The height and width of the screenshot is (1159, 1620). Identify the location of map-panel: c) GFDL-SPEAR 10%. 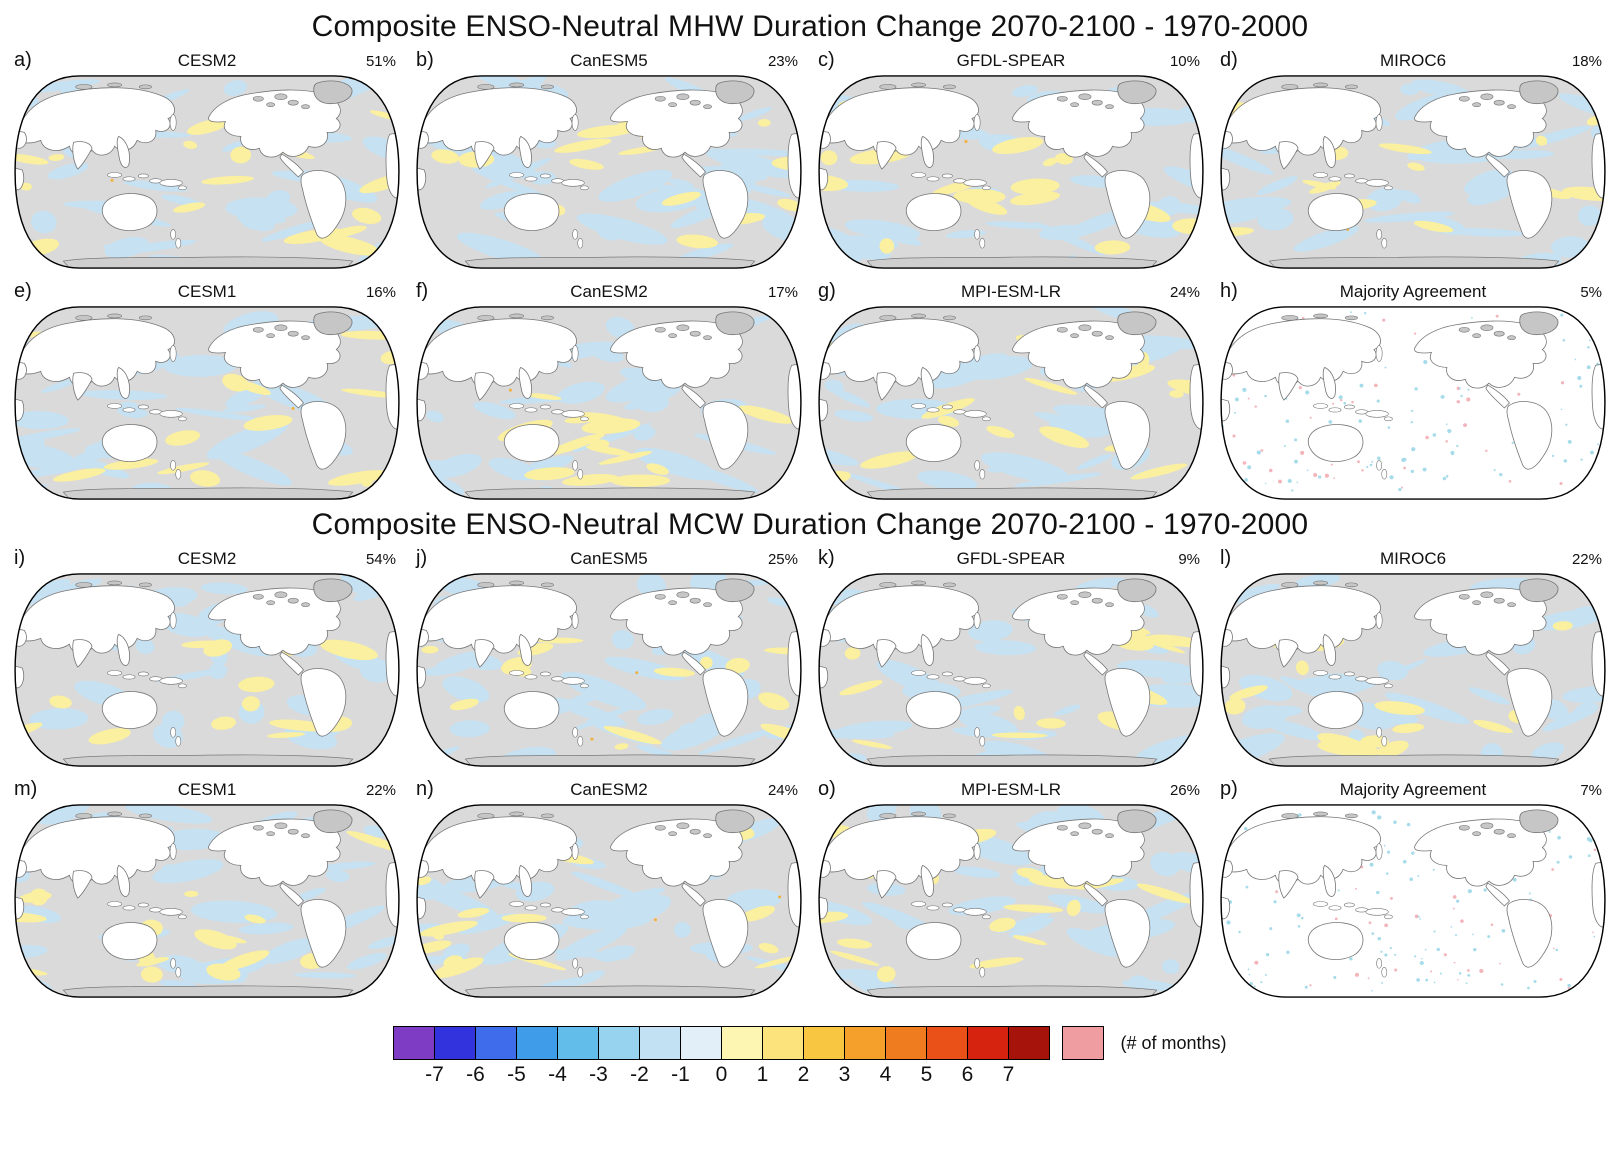
(1011, 159).